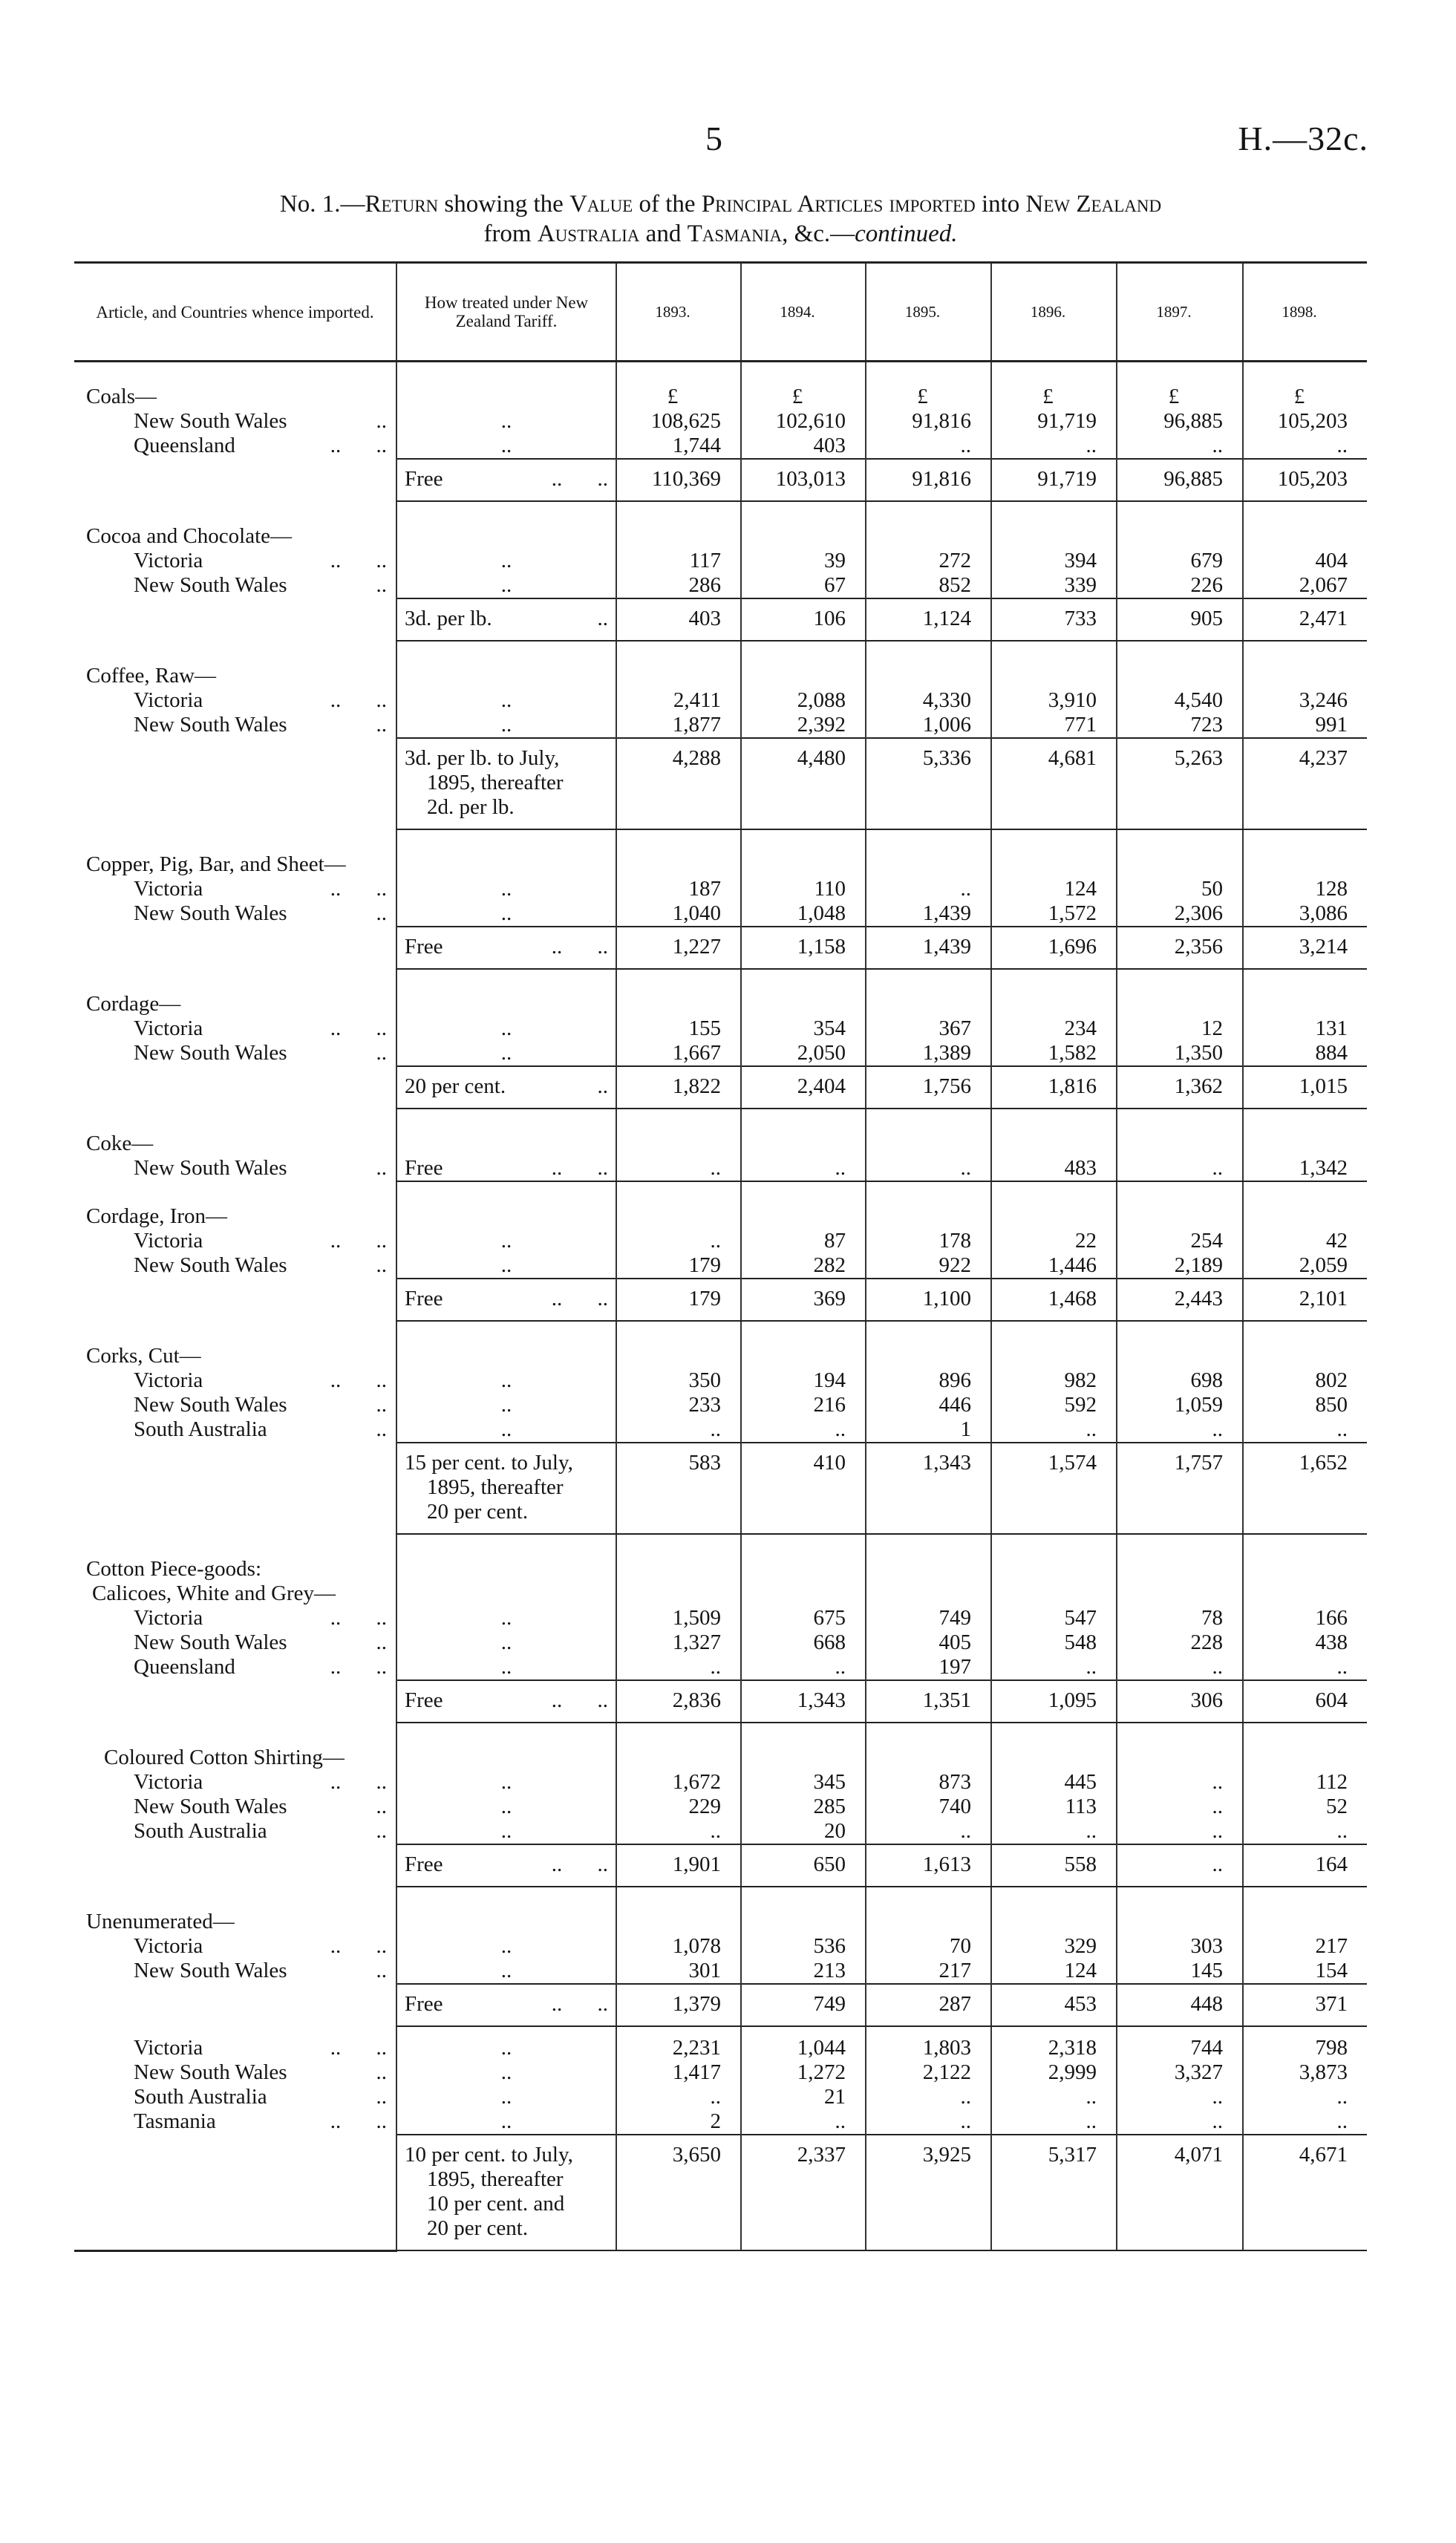 This screenshot has height=2543, width=1456. Describe the element at coordinates (679, 948) in the screenshot. I see `total-value-cell: 1,227` at that location.